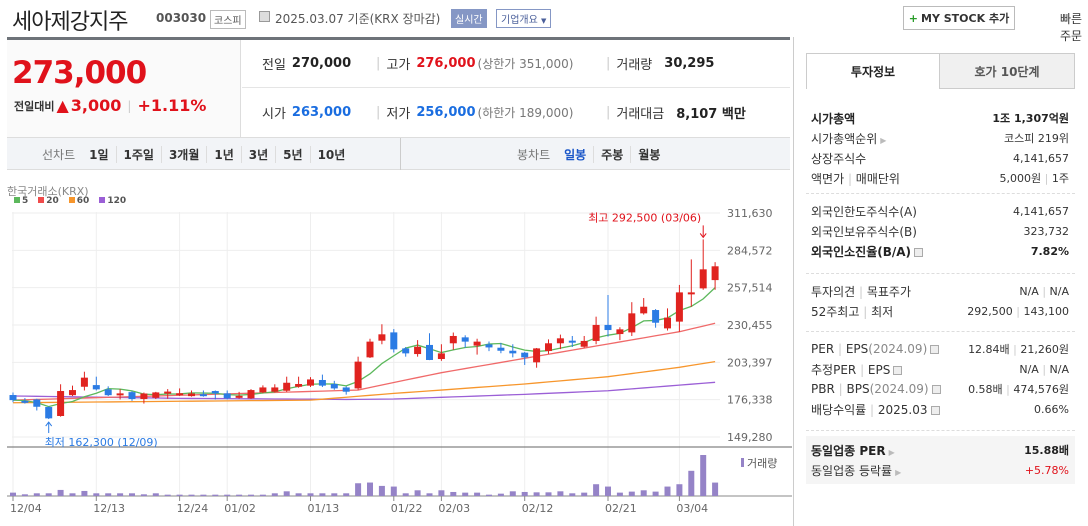 This screenshot has height=526, width=1088. What do you see at coordinates (959, 18) in the screenshot?
I see `add-mystock-button: + MY STOCK 추가` at bounding box center [959, 18].